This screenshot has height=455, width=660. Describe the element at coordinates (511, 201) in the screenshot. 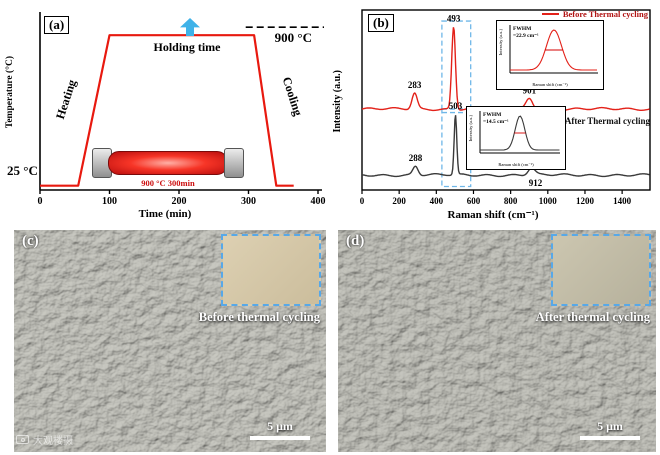

I see `svg-text: 800` at that location.